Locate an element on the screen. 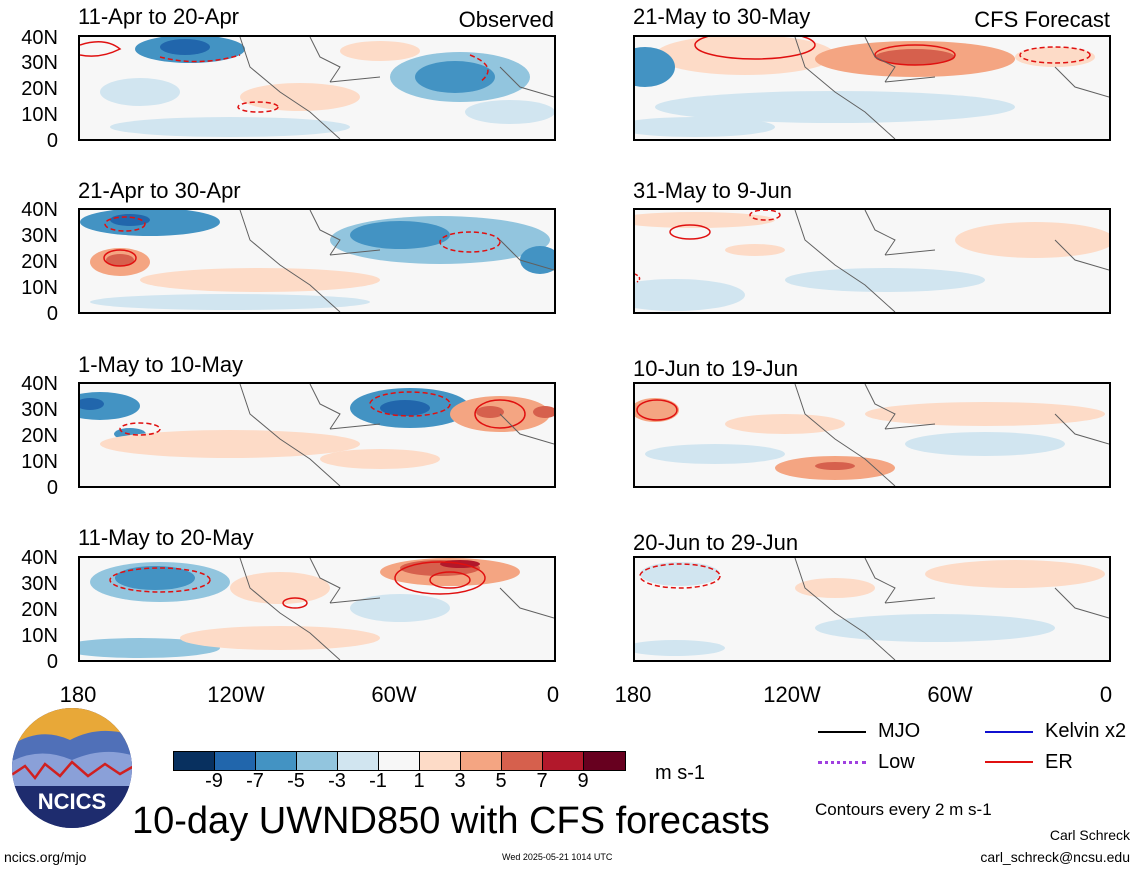  legend-label-kelvin: Kelvin x2 is located at coordinates (1086, 731).